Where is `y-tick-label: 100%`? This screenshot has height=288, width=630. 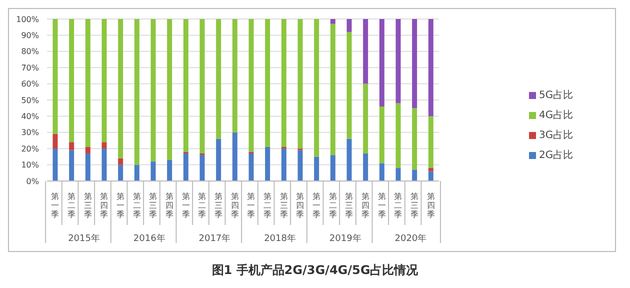
y-tick-label: 100% is located at coordinates (28, 19).